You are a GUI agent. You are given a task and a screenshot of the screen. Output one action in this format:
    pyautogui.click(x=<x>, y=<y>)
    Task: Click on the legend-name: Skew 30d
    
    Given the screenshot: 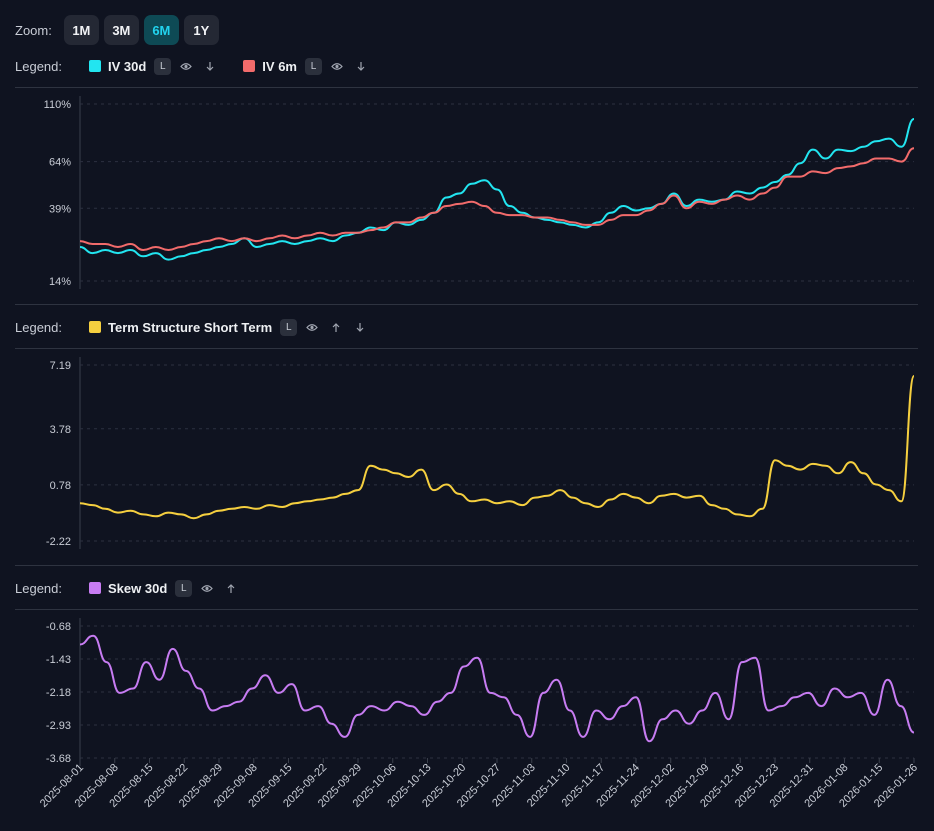 What is the action you would take?
    pyautogui.click(x=138, y=588)
    